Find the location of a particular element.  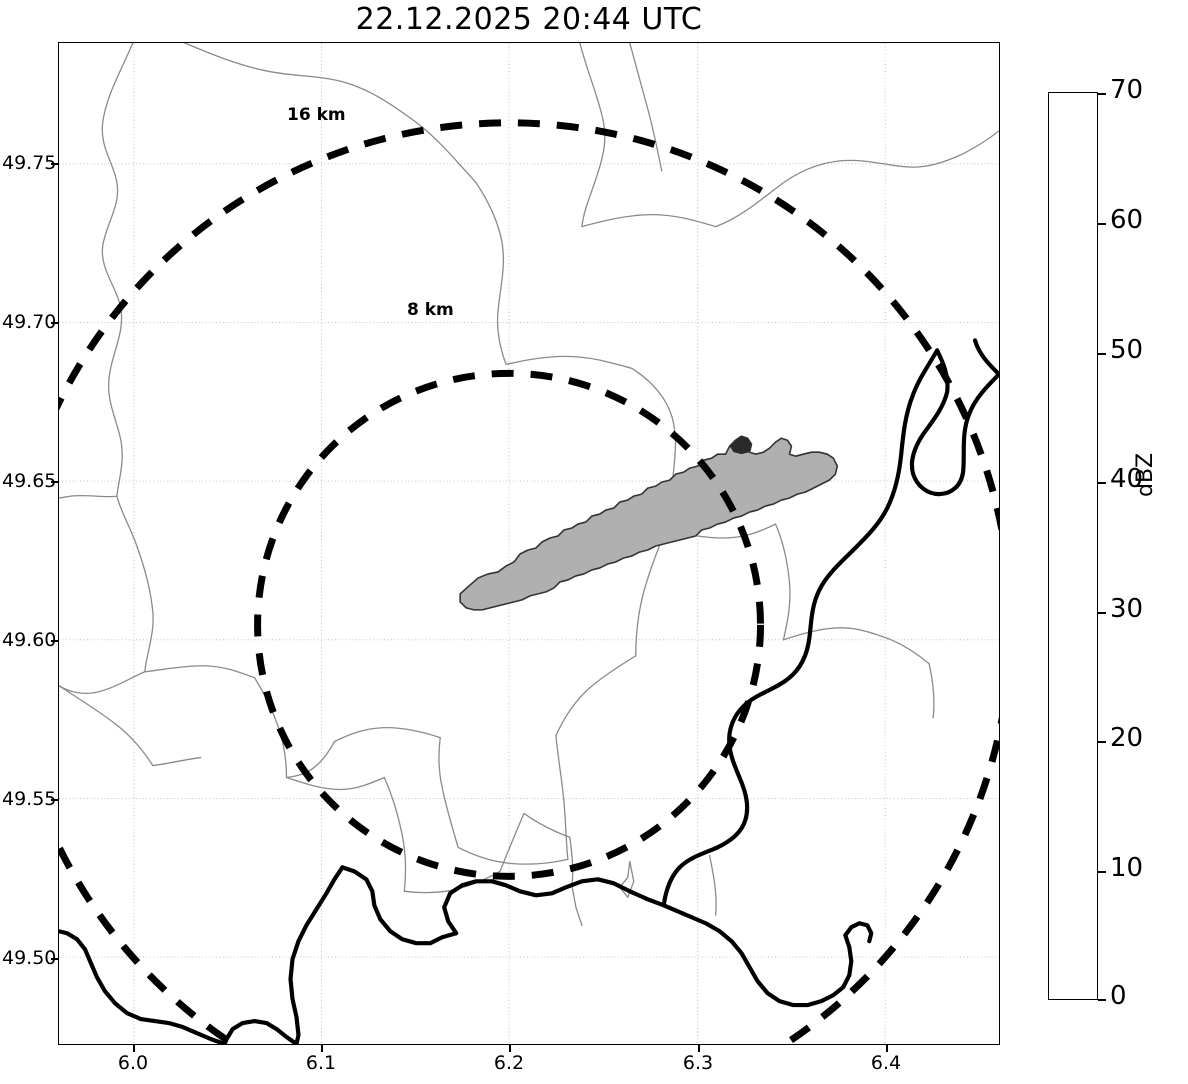

border-south is located at coordinates (554, 906).